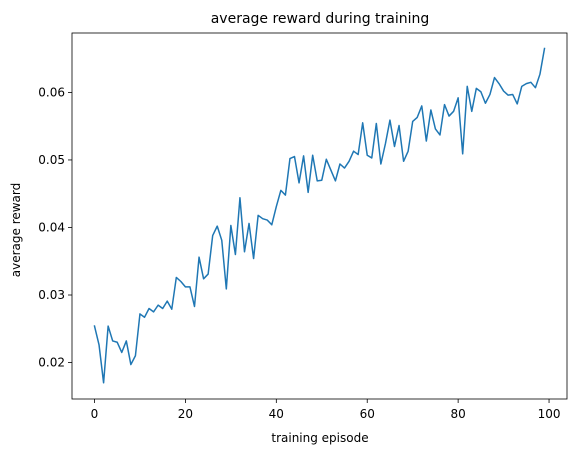 The width and height of the screenshot is (576, 455). Describe the element at coordinates (51, 295) in the screenshot. I see `y-tick-label: 0.03` at that location.